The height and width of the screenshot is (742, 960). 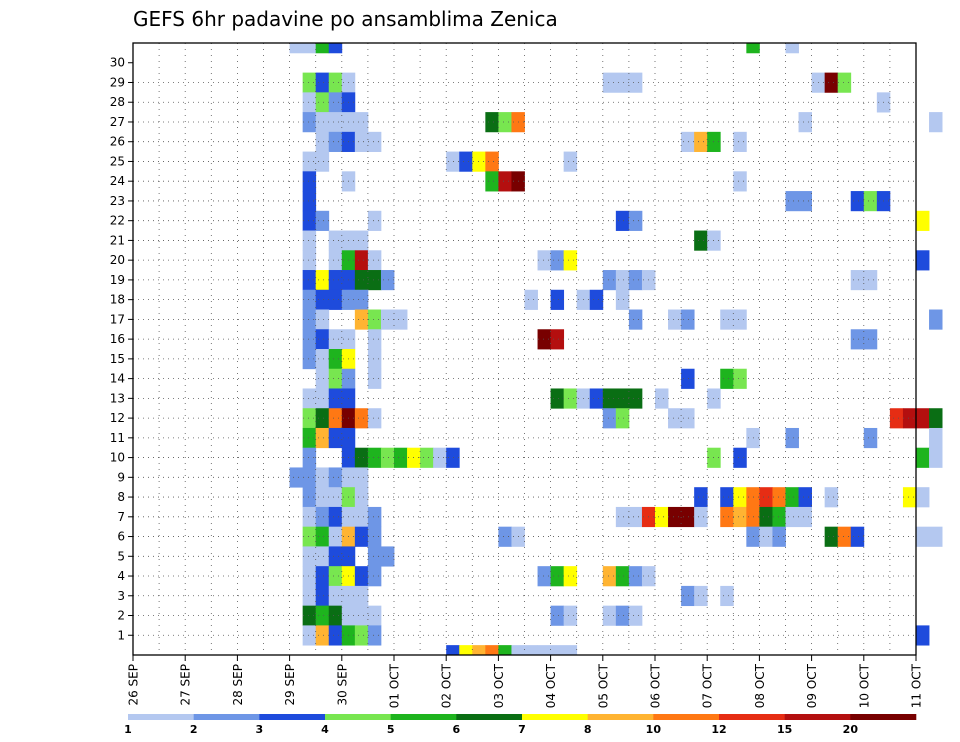 What do you see at coordinates (260, 729) in the screenshot?
I see `colorbar-label: 3` at bounding box center [260, 729].